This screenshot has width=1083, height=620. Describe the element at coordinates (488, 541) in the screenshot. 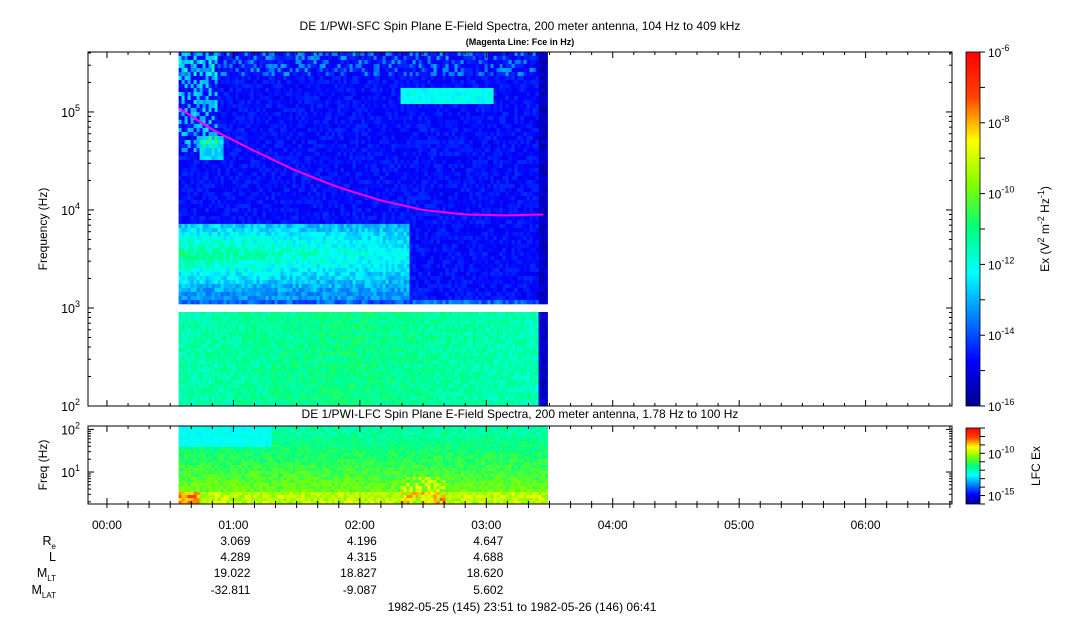

I see `ephem-value-2-0: 4.647` at that location.